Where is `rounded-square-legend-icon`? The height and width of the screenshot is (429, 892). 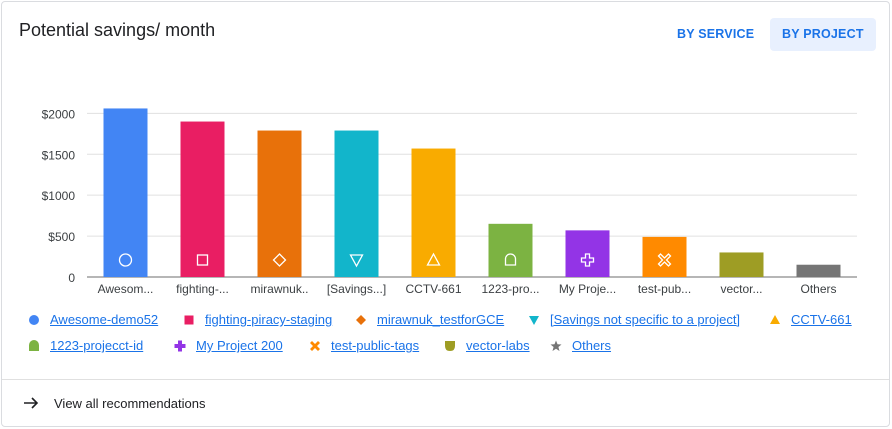
rounded-square-legend-icon is located at coordinates (34, 345).